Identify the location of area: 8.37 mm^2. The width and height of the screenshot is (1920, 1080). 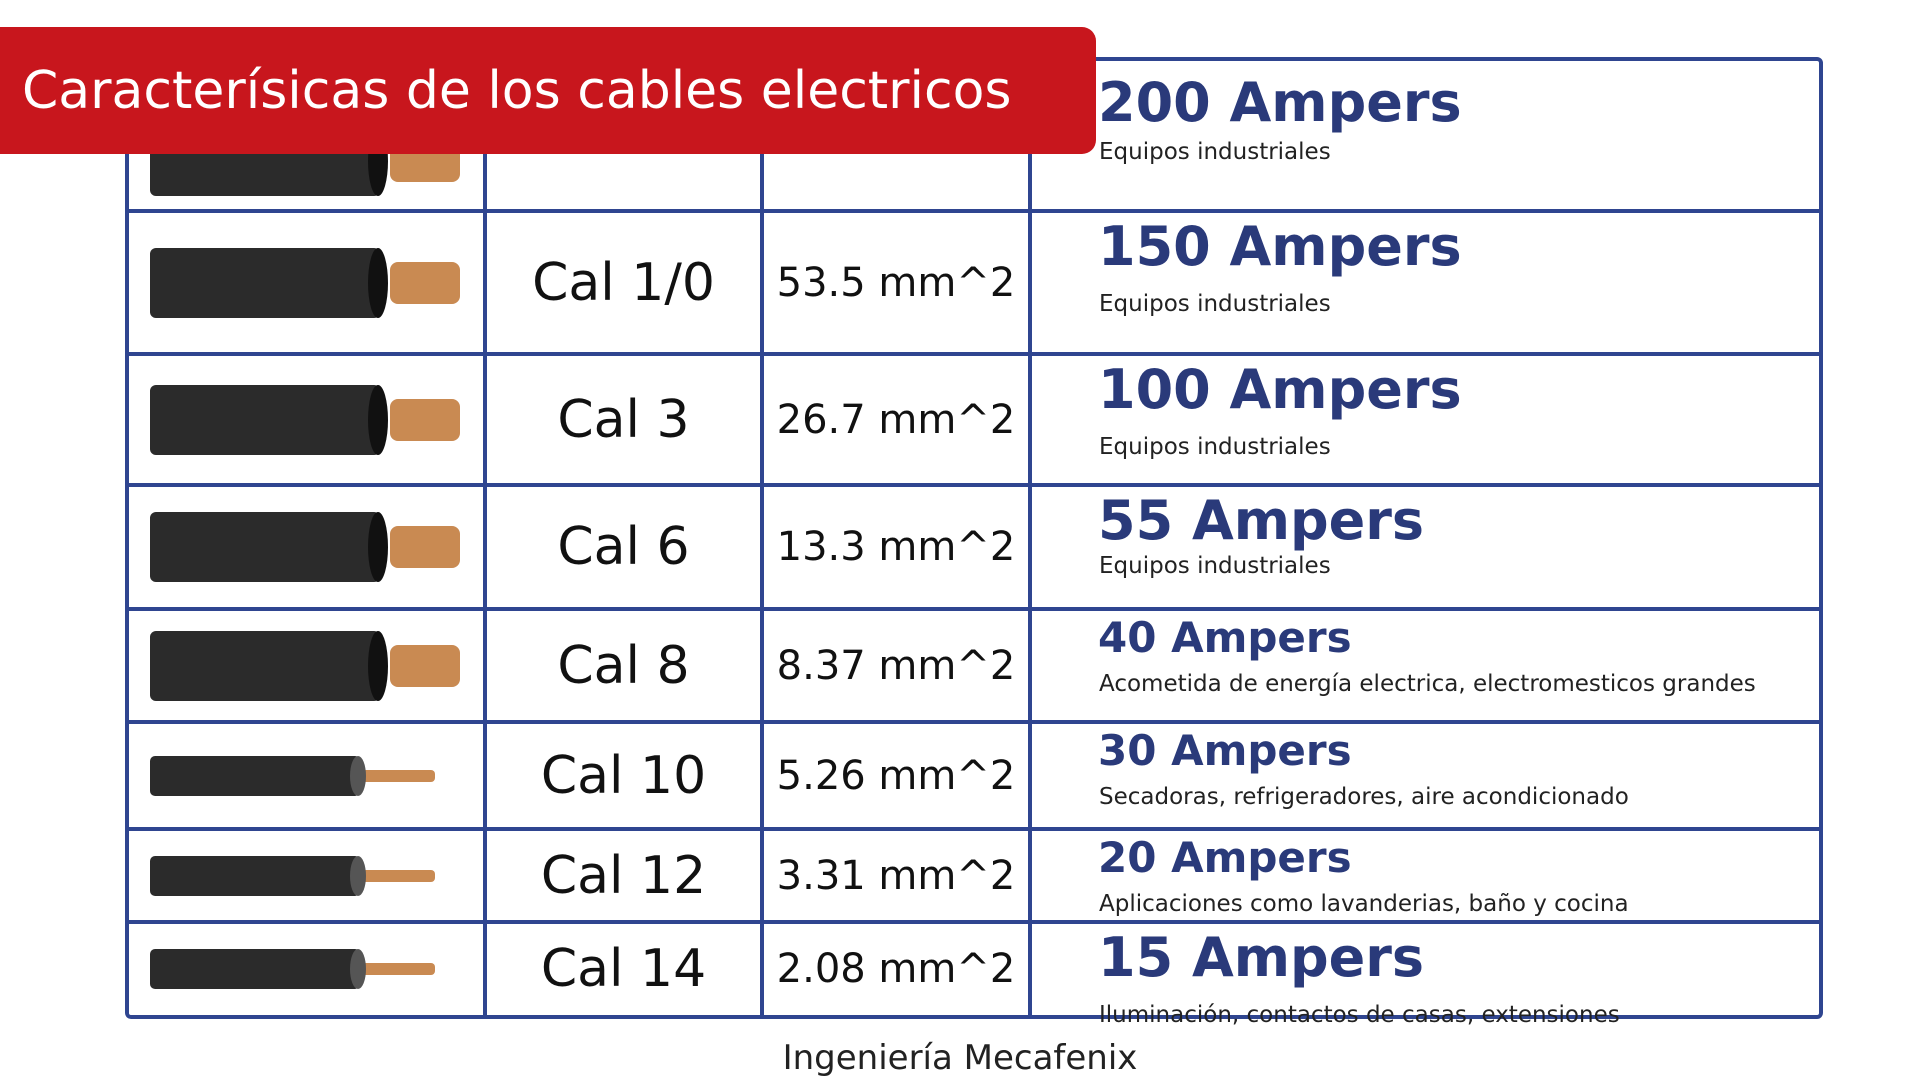
(896, 665).